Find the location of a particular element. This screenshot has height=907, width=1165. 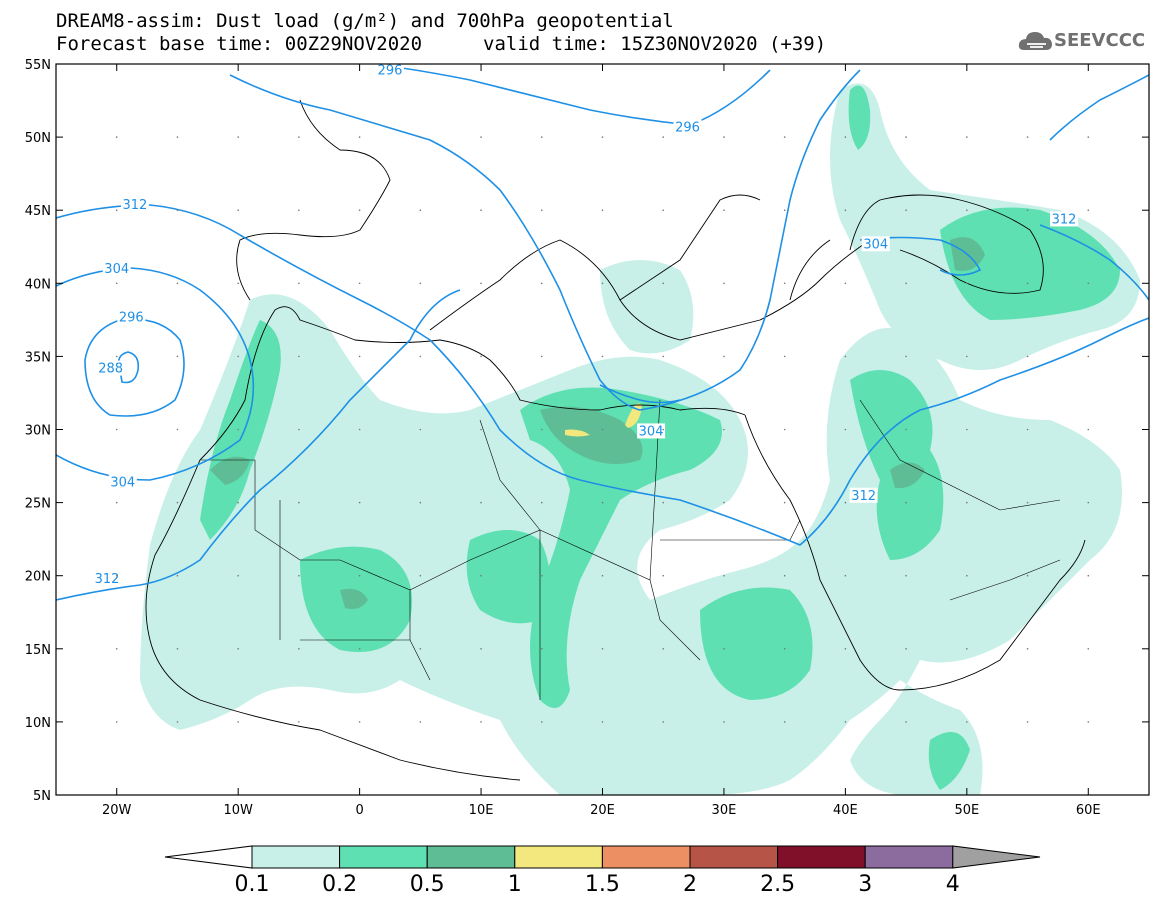

colorbar-label: 1.5 is located at coordinates (602, 884).